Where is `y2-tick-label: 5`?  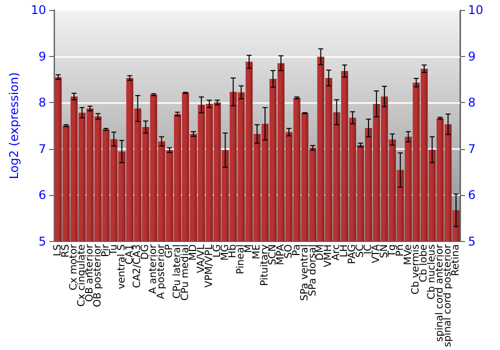
y2-tick-label: 5 is located at coordinates (472, 241).